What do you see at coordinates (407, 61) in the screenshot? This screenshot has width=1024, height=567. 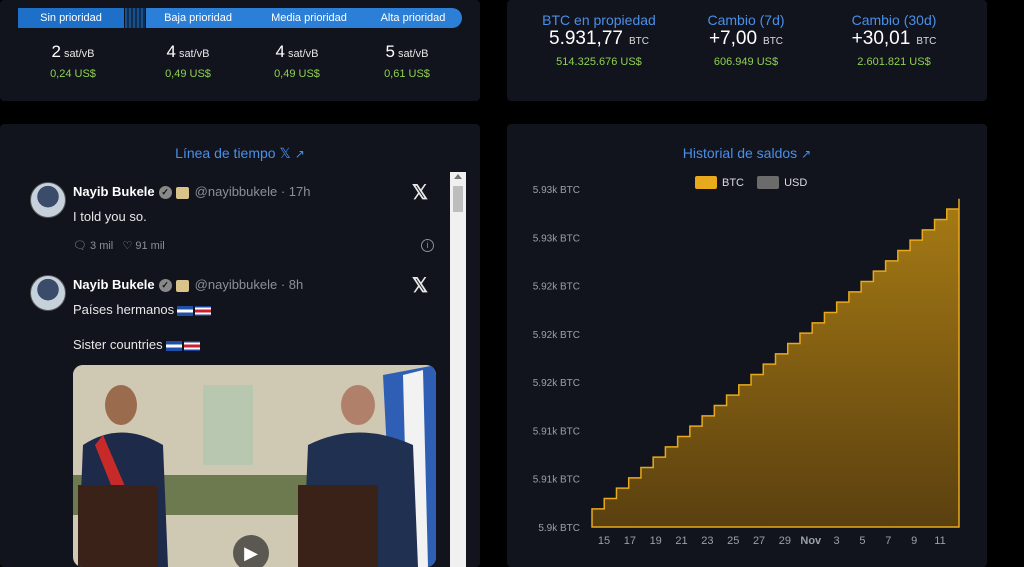 I see `fee-high: 5 sat/vB 0,61 US$` at bounding box center [407, 61].